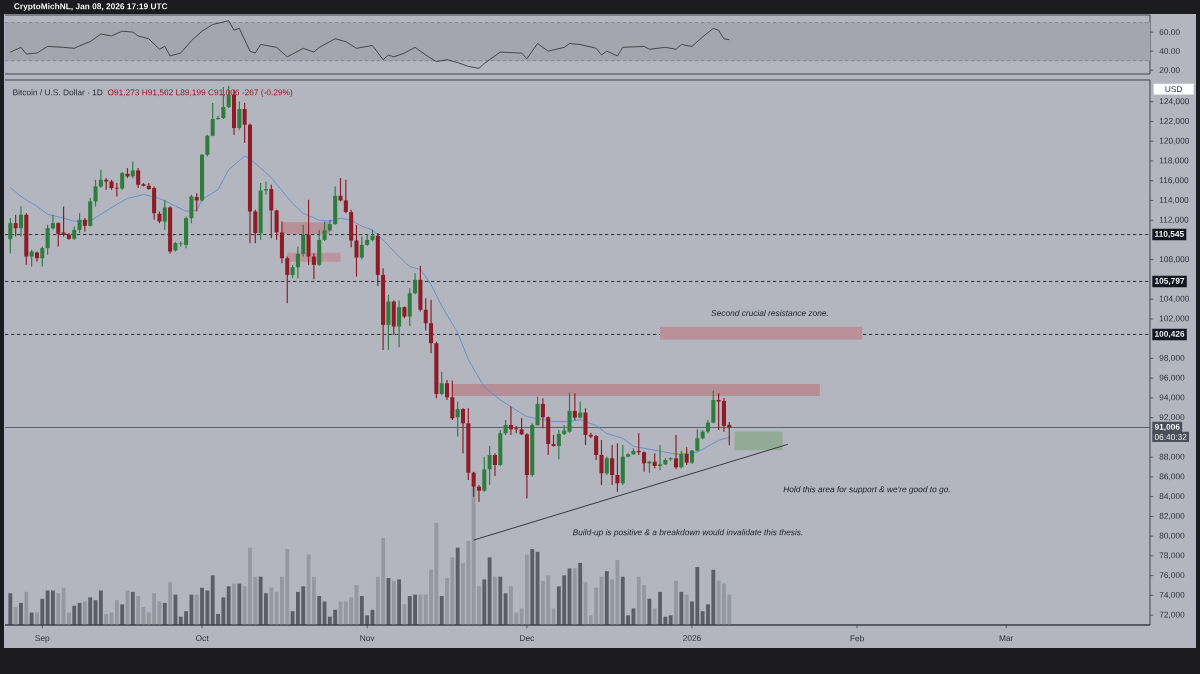  Describe the element at coordinates (1172, 536) in the screenshot. I see `y-tick-label: 80,000` at that location.